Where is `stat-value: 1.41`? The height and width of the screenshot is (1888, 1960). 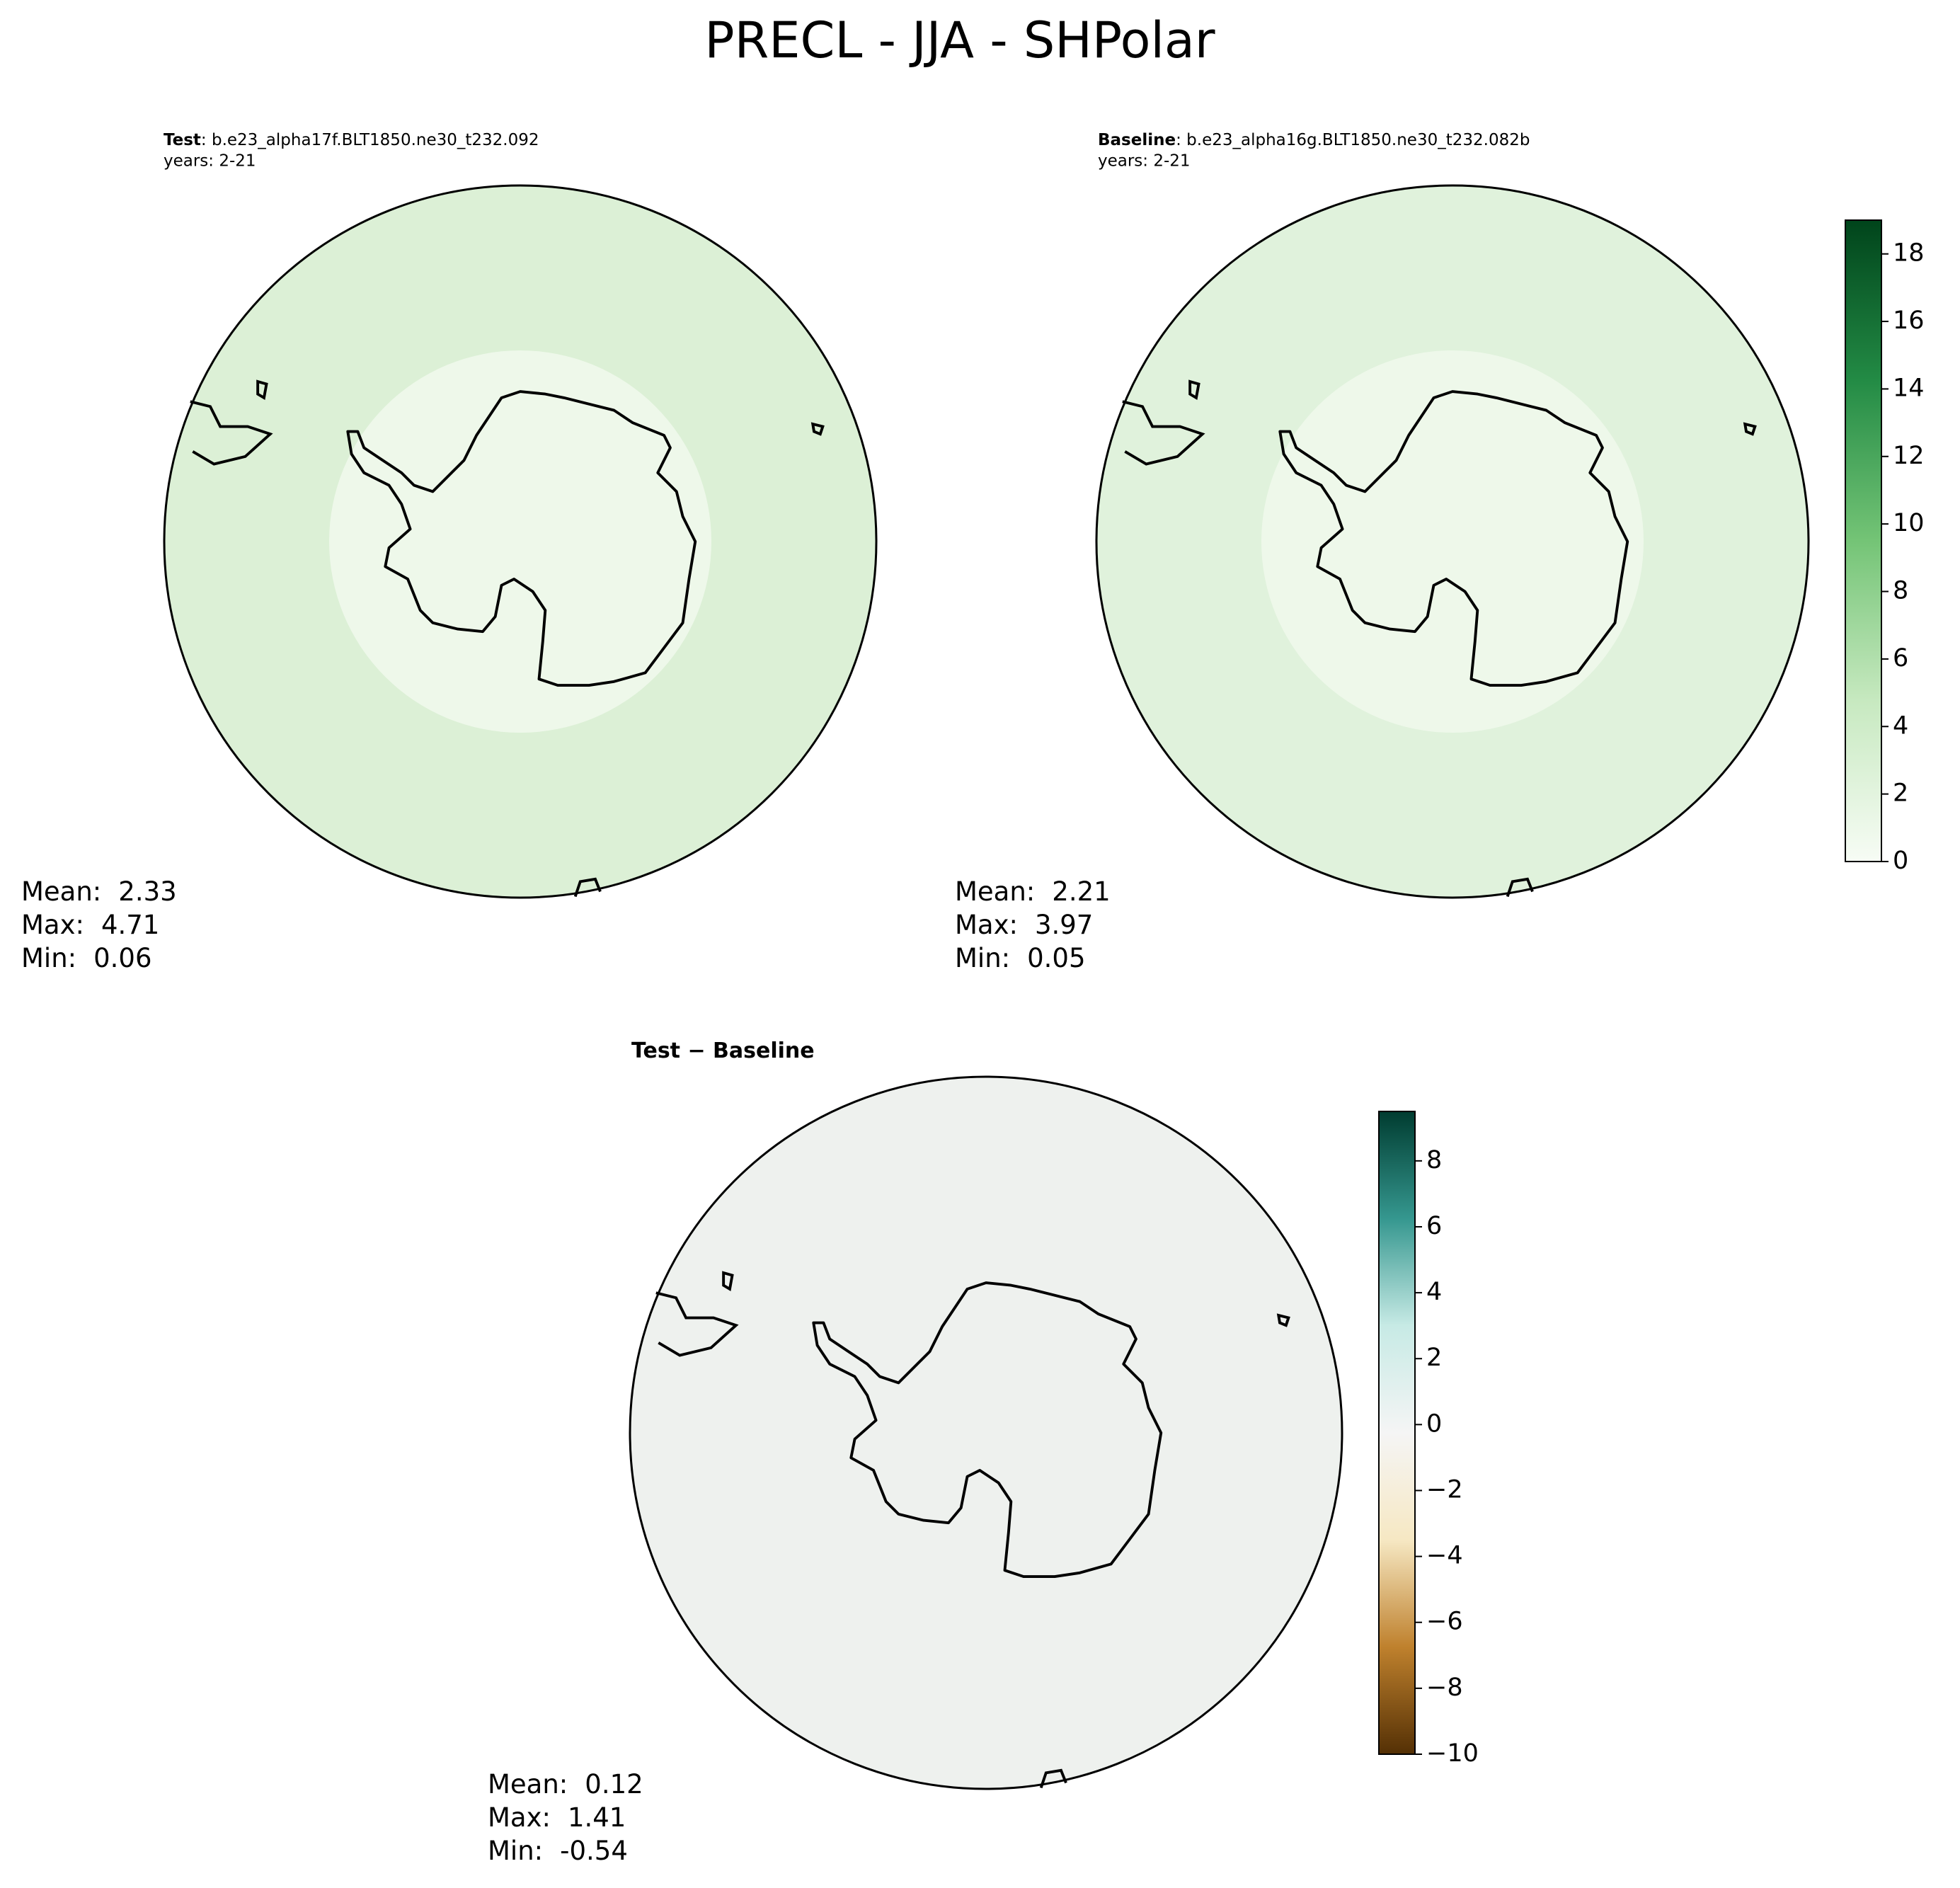 stat-value: 1.41 is located at coordinates (597, 1818).